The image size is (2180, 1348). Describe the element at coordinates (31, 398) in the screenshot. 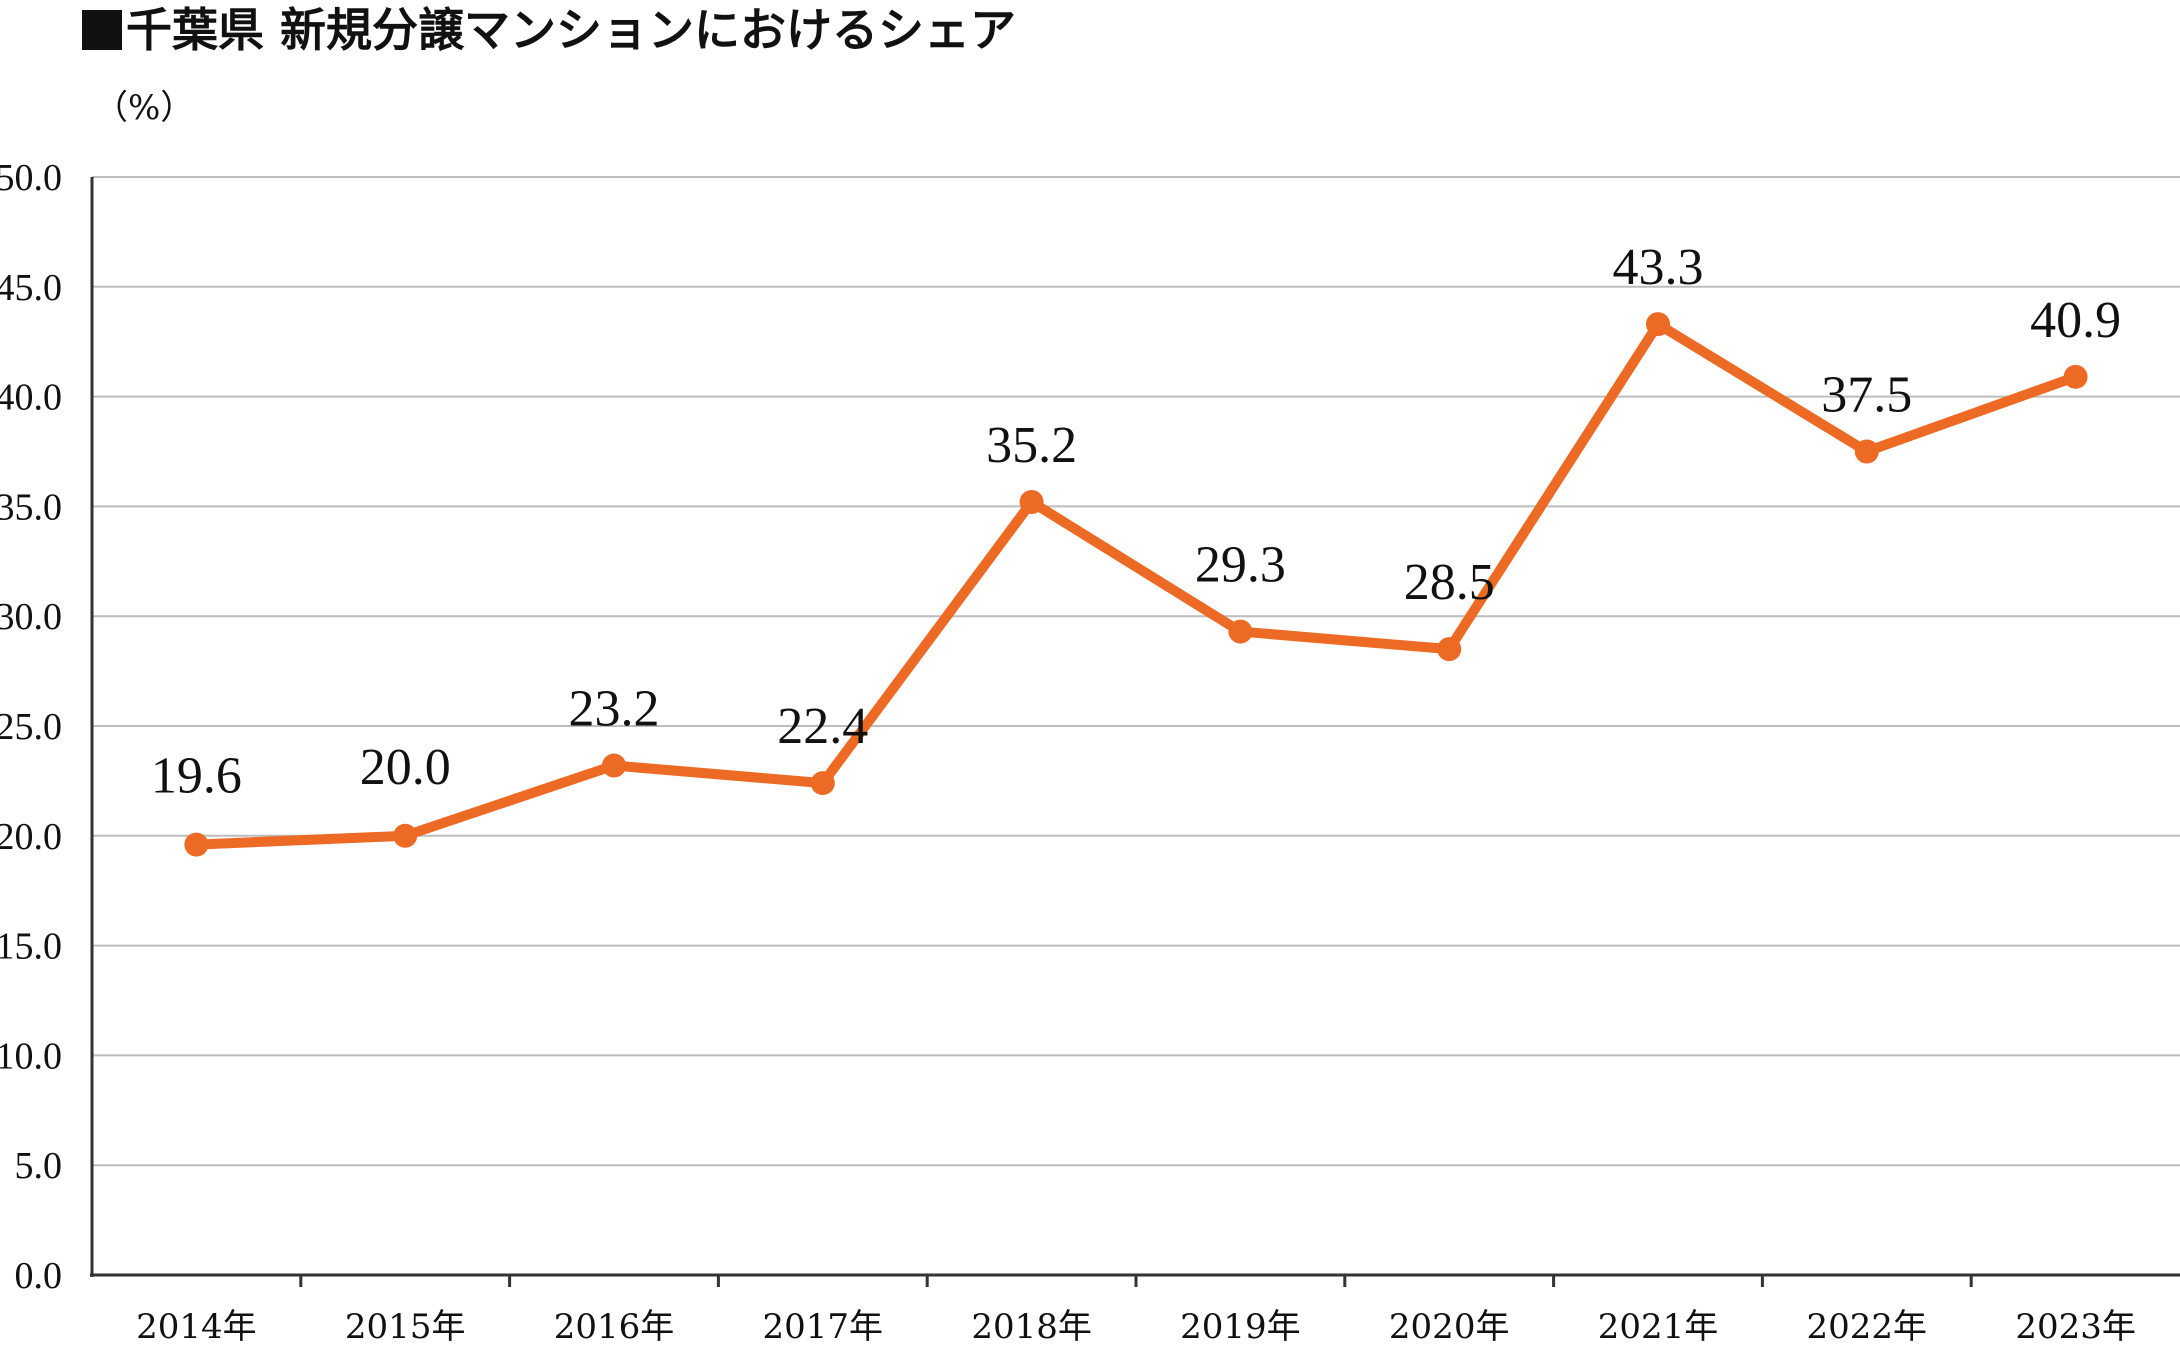

I see `y-tick-label: 40.0` at that location.